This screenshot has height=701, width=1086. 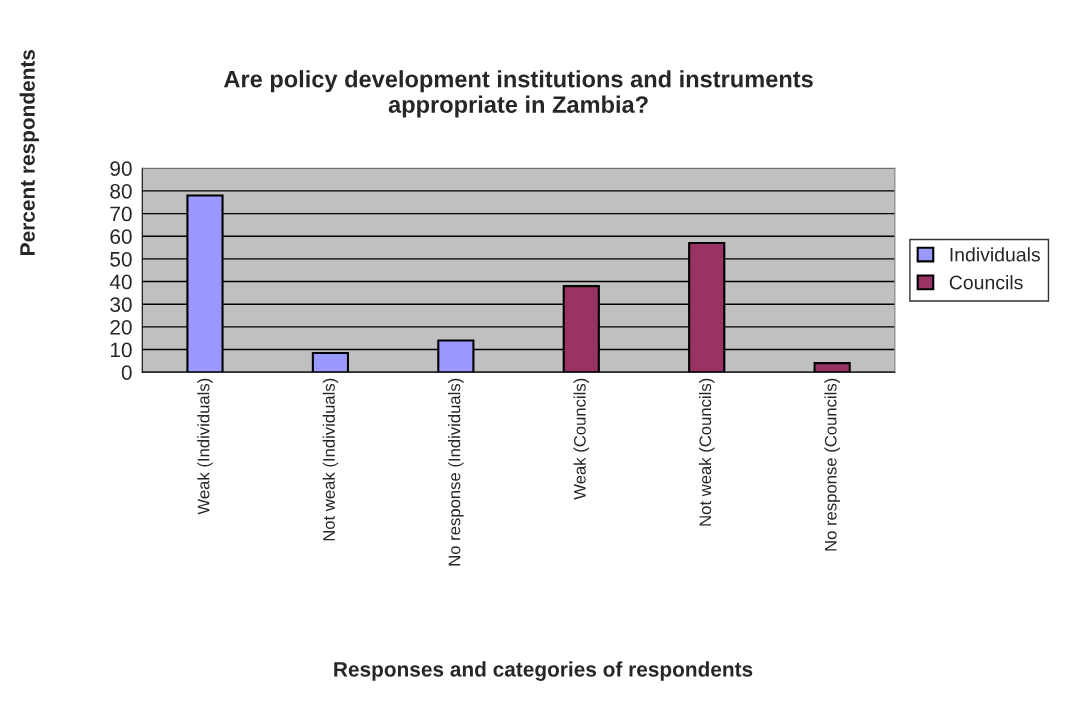 What do you see at coordinates (121, 191) in the screenshot?
I see `y-tick-label: 80` at bounding box center [121, 191].